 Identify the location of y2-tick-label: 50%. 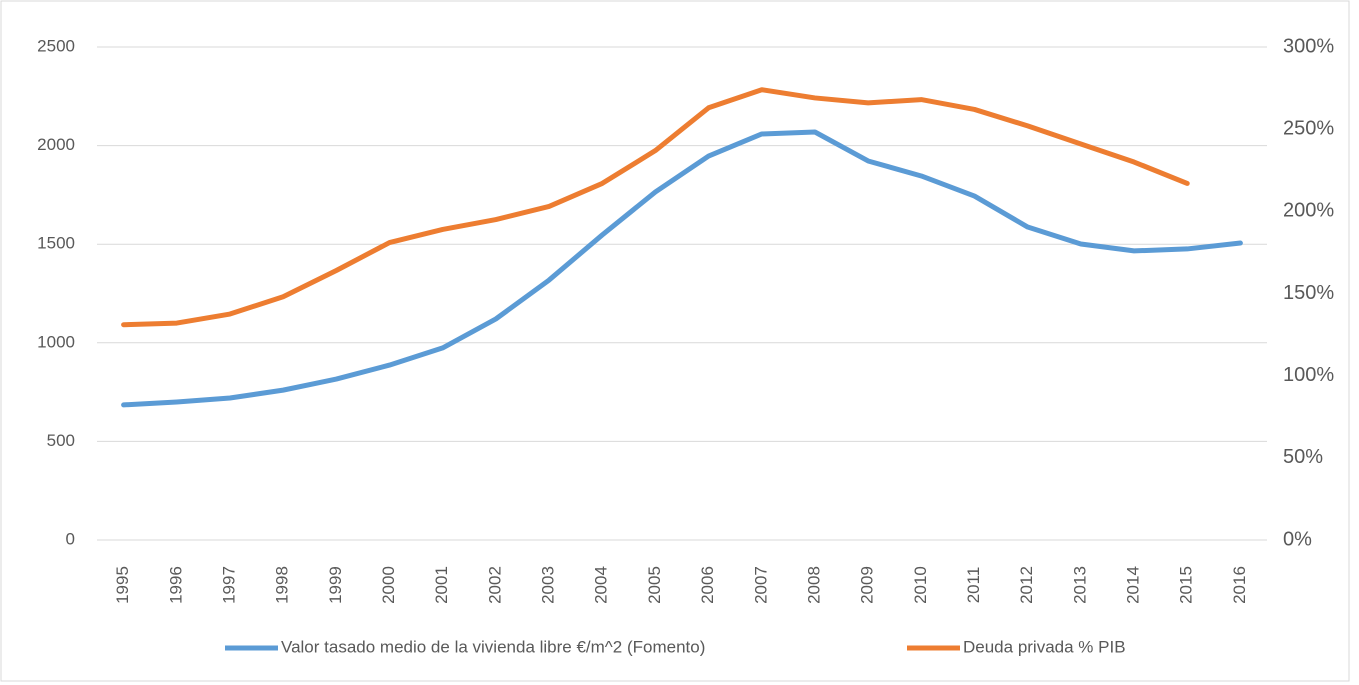
(1303, 457).